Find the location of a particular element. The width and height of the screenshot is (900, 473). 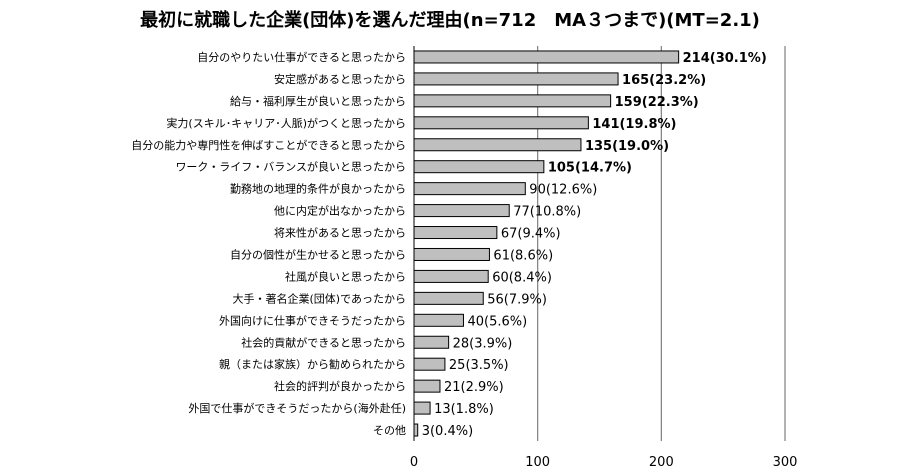

value-label-1: 165(23.2%) is located at coordinates (664, 80).